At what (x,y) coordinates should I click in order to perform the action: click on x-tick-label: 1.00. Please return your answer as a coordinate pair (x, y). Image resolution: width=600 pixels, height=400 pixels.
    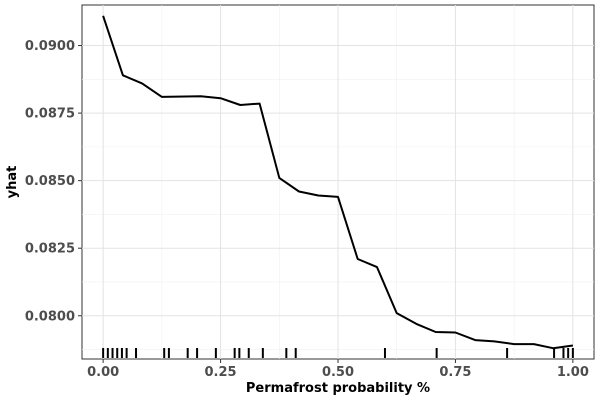
    Looking at the image, I should click on (573, 372).